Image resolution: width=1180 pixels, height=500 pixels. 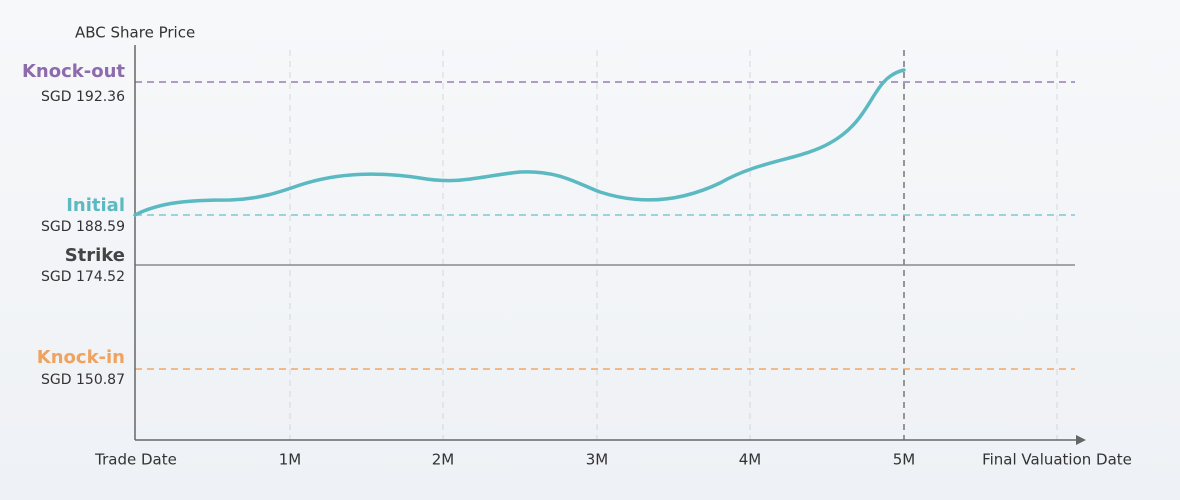 What do you see at coordinates (1057, 460) in the screenshot?
I see `x-label: Final Valuation Date` at bounding box center [1057, 460].